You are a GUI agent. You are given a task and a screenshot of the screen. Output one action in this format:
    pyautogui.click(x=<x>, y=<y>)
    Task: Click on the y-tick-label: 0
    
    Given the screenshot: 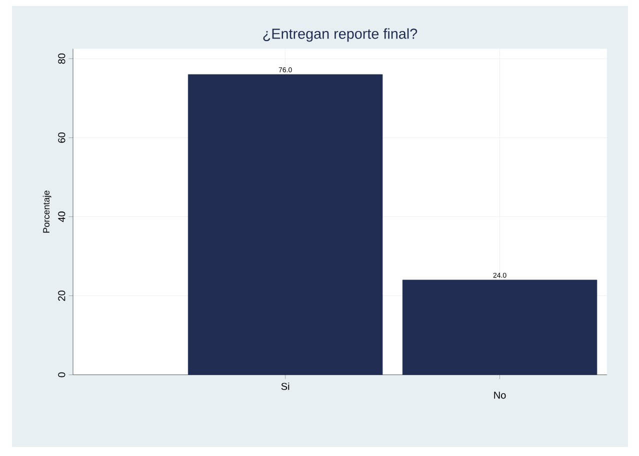 What is the action you would take?
    pyautogui.click(x=62, y=375)
    